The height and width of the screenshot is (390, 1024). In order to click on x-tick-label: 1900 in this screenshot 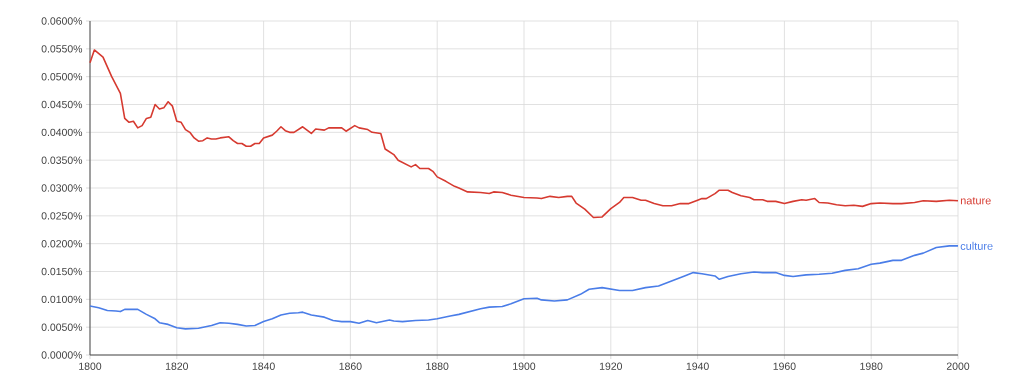, I will do `click(524, 366)`.